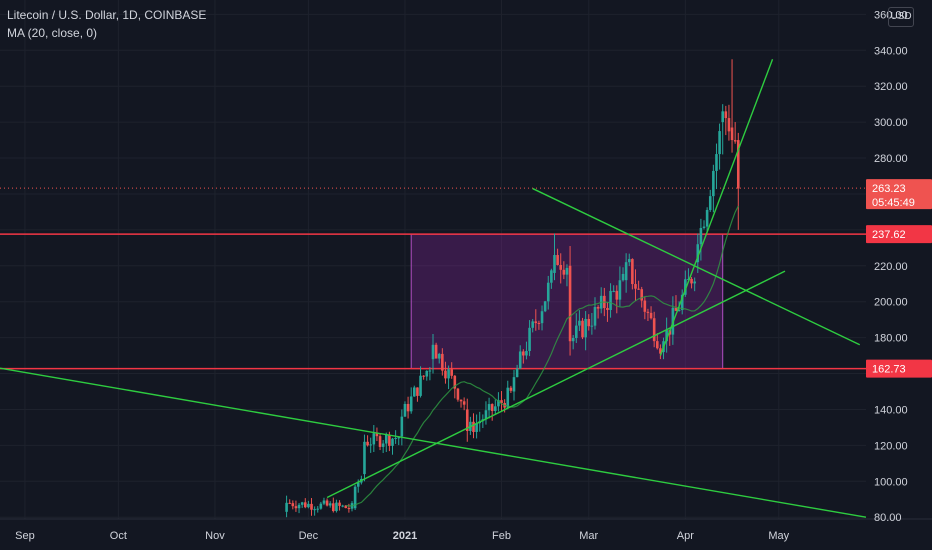 The width and height of the screenshot is (932, 550). Describe the element at coordinates (309, 536) in the screenshot. I see `x-tick-label: Dec` at that location.